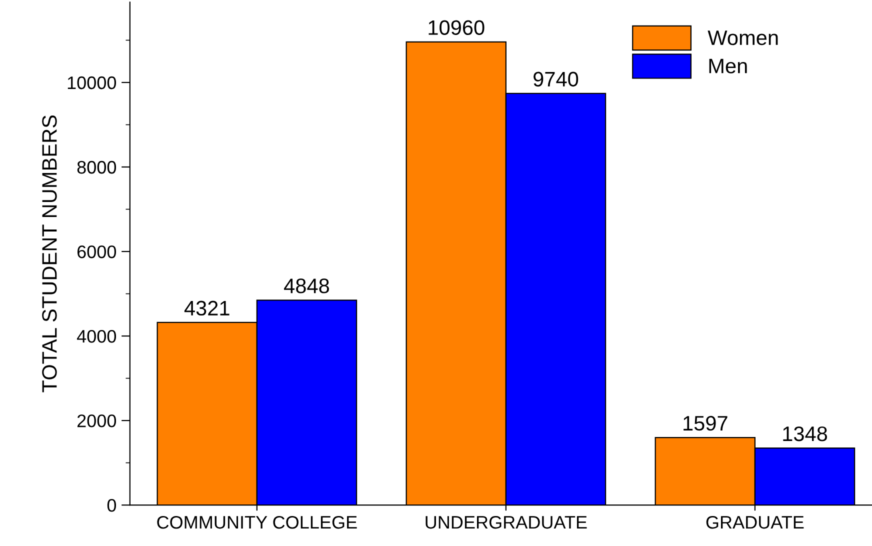 Image resolution: width=872 pixels, height=546 pixels. Describe the element at coordinates (96, 336) in the screenshot. I see `y-tick-label: 4000` at that location.